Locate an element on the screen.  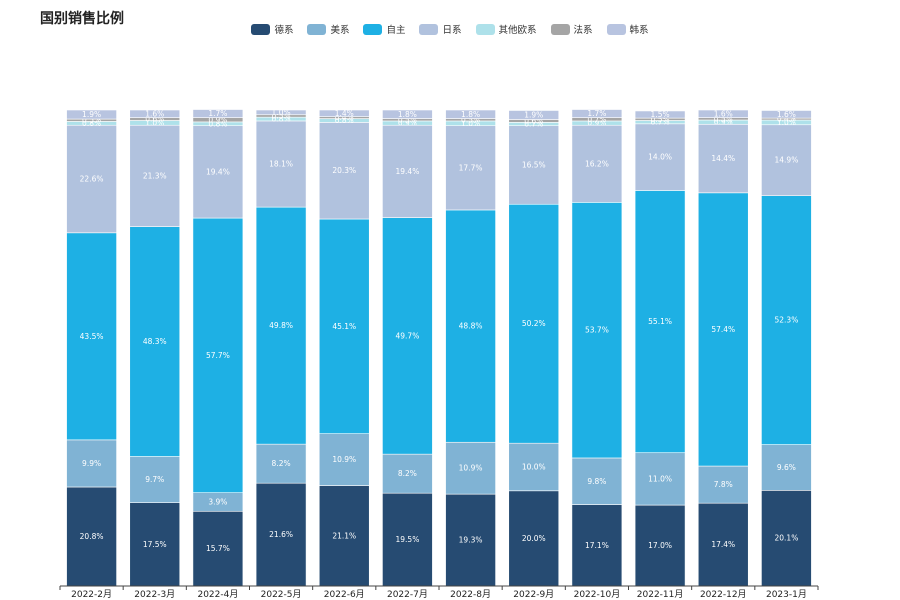
data-label: 9.8% is located at coordinates (596, 481).